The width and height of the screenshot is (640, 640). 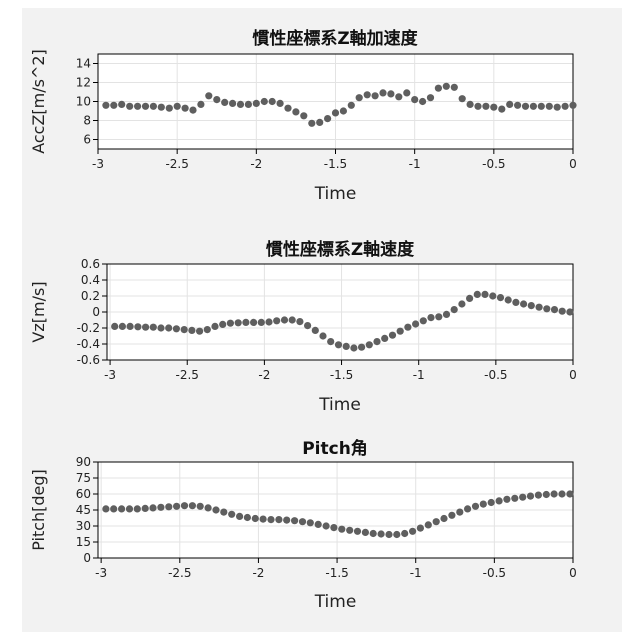 I want to click on x-tick-label: -2.5, so click(x=179, y=573).